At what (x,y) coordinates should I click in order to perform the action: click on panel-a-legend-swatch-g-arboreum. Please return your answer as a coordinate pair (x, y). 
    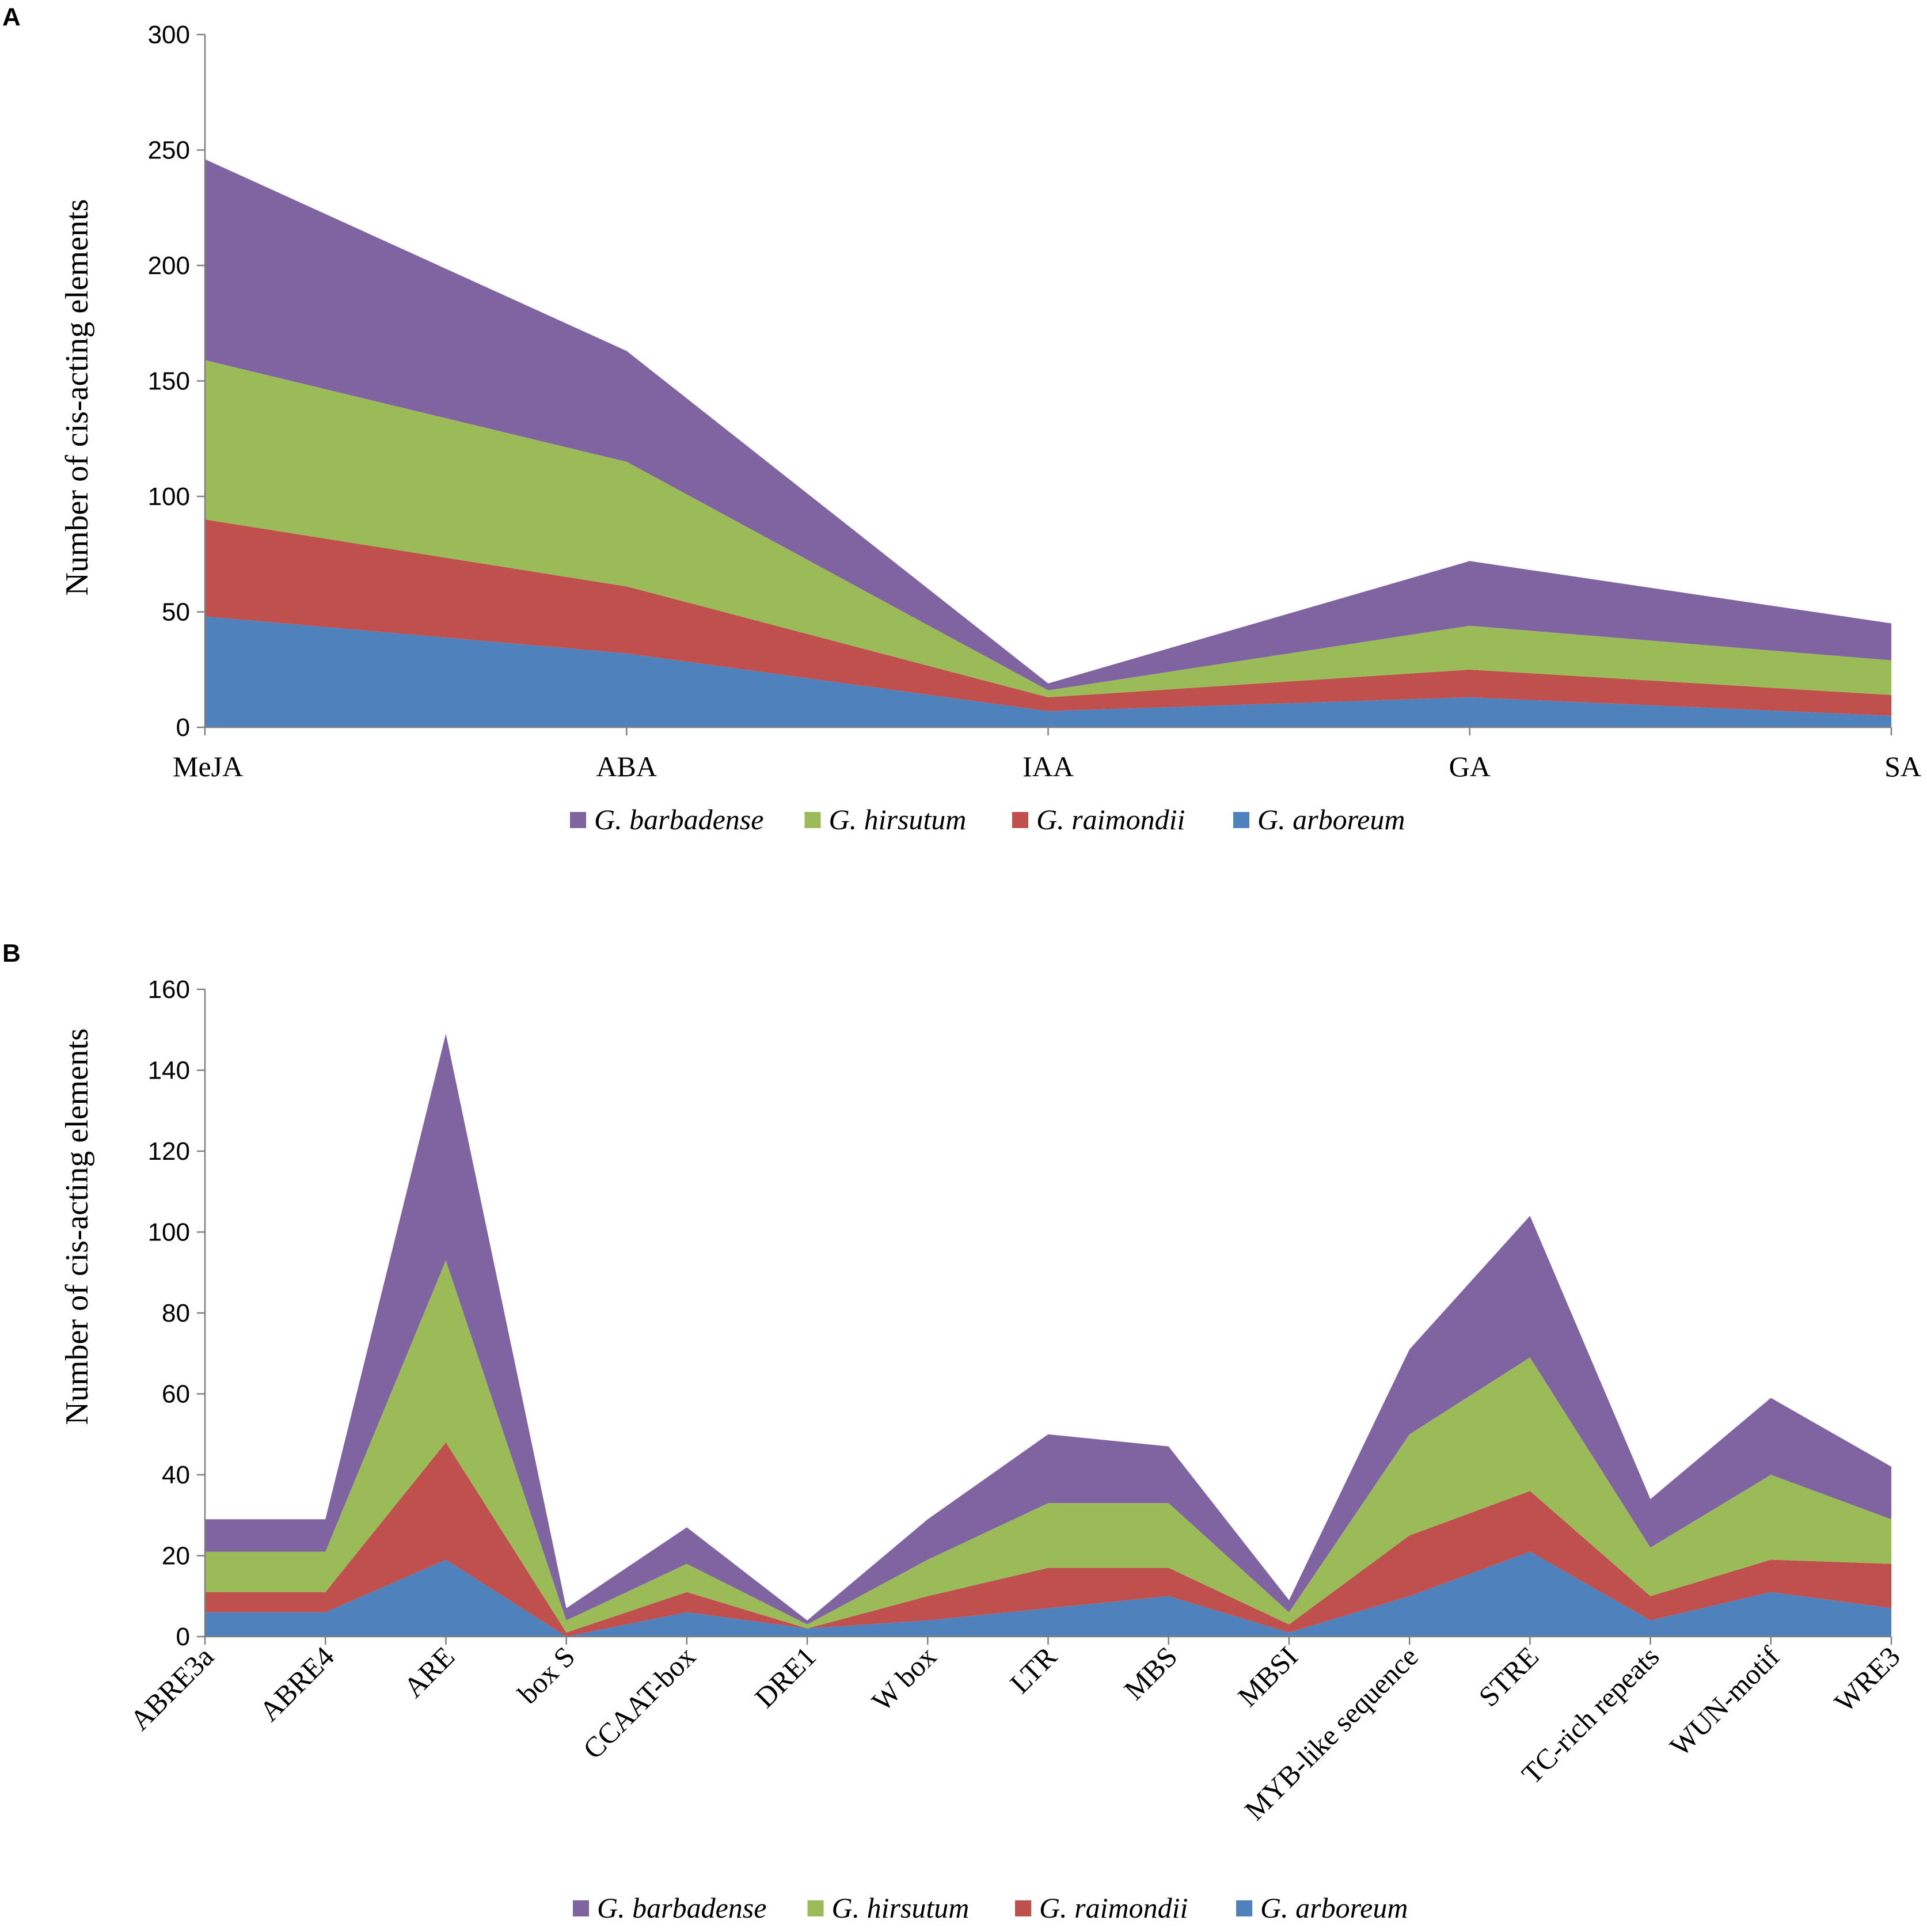
    Looking at the image, I should click on (1241, 820).